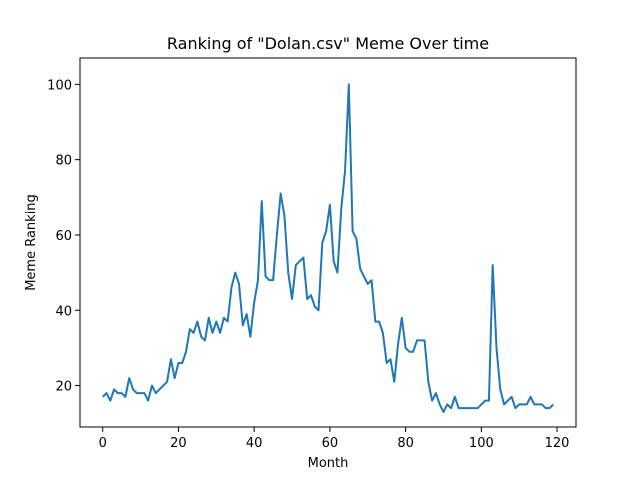  I want to click on x-tick-label: 40, so click(254, 443).